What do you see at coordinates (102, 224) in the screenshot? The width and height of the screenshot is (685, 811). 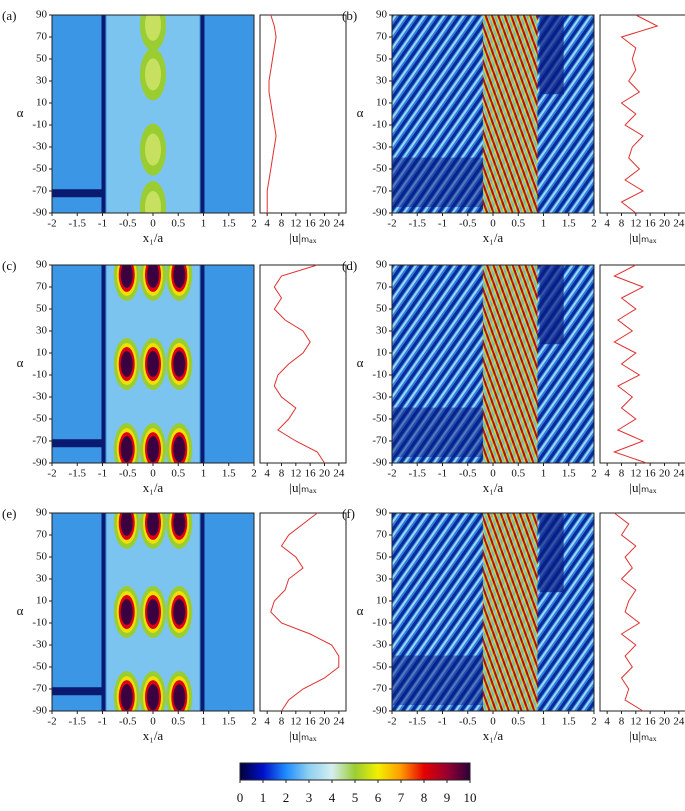 I see `x-tick-label: -1` at bounding box center [102, 224].